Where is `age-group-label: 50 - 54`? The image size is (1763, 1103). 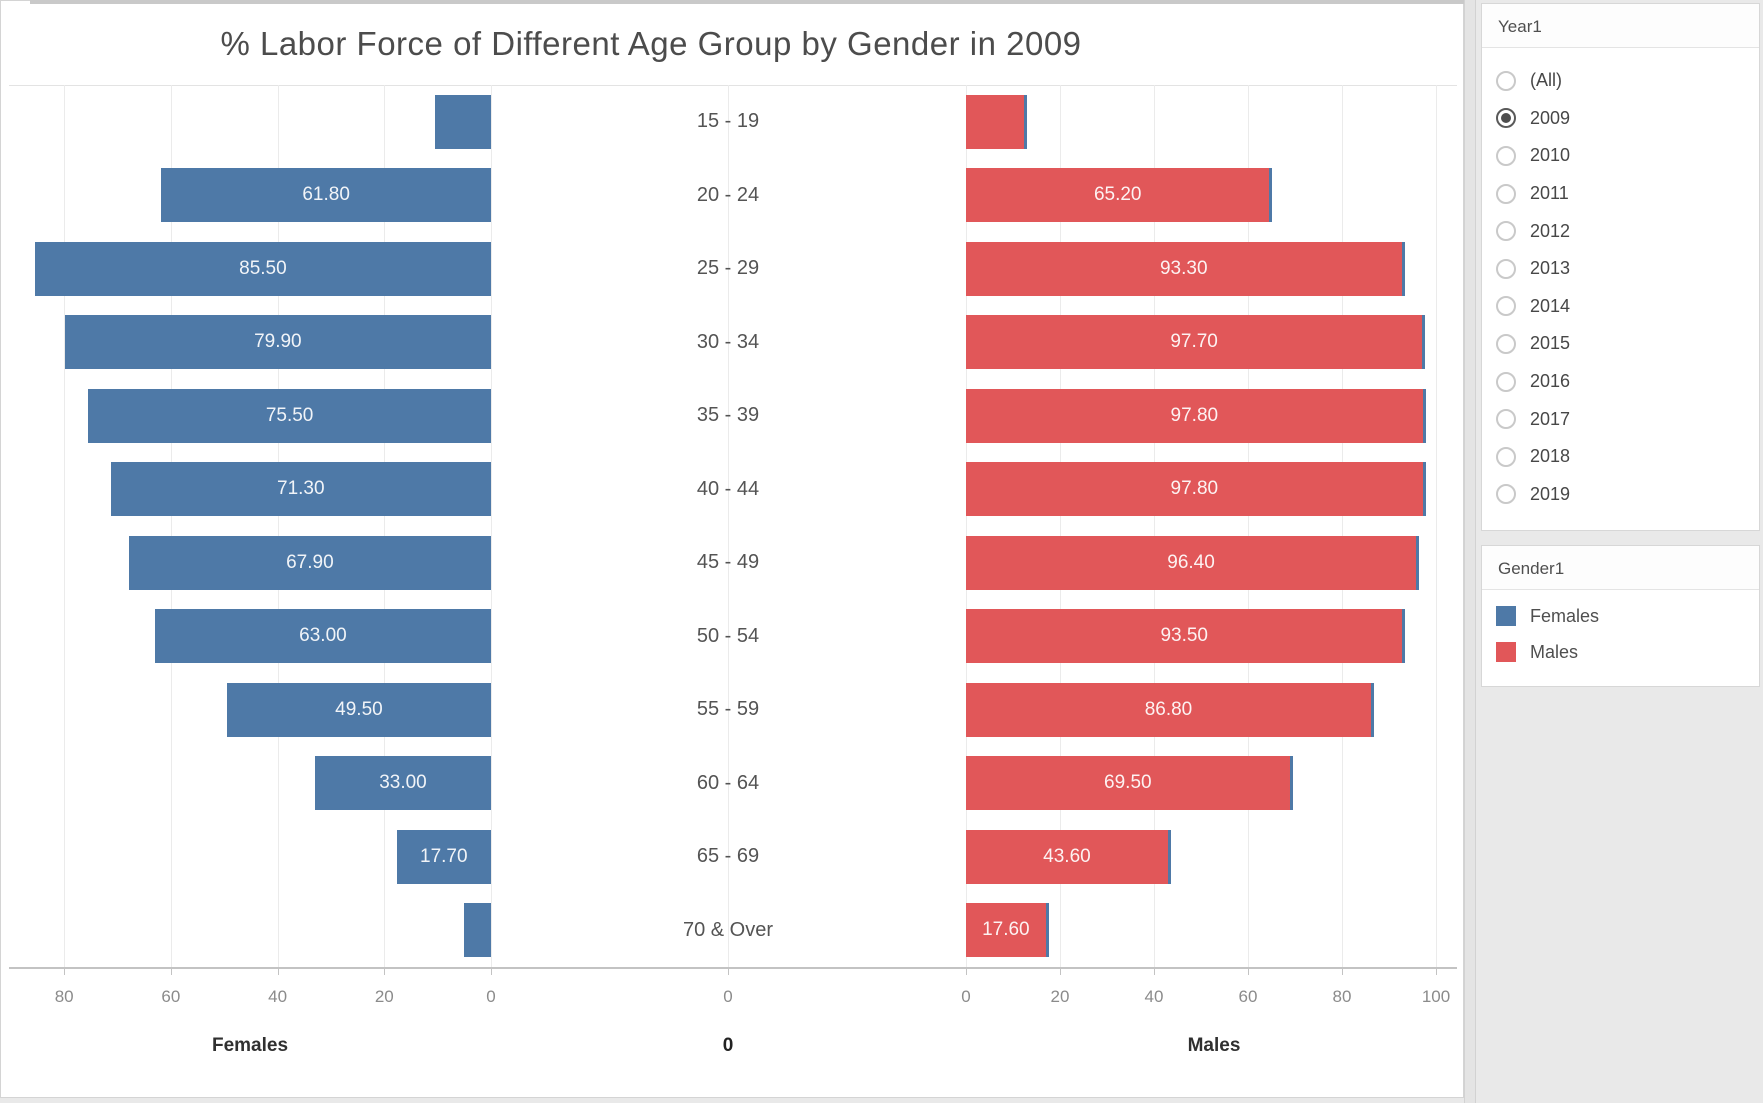
age-group-label: 50 - 54 is located at coordinates (728, 635).